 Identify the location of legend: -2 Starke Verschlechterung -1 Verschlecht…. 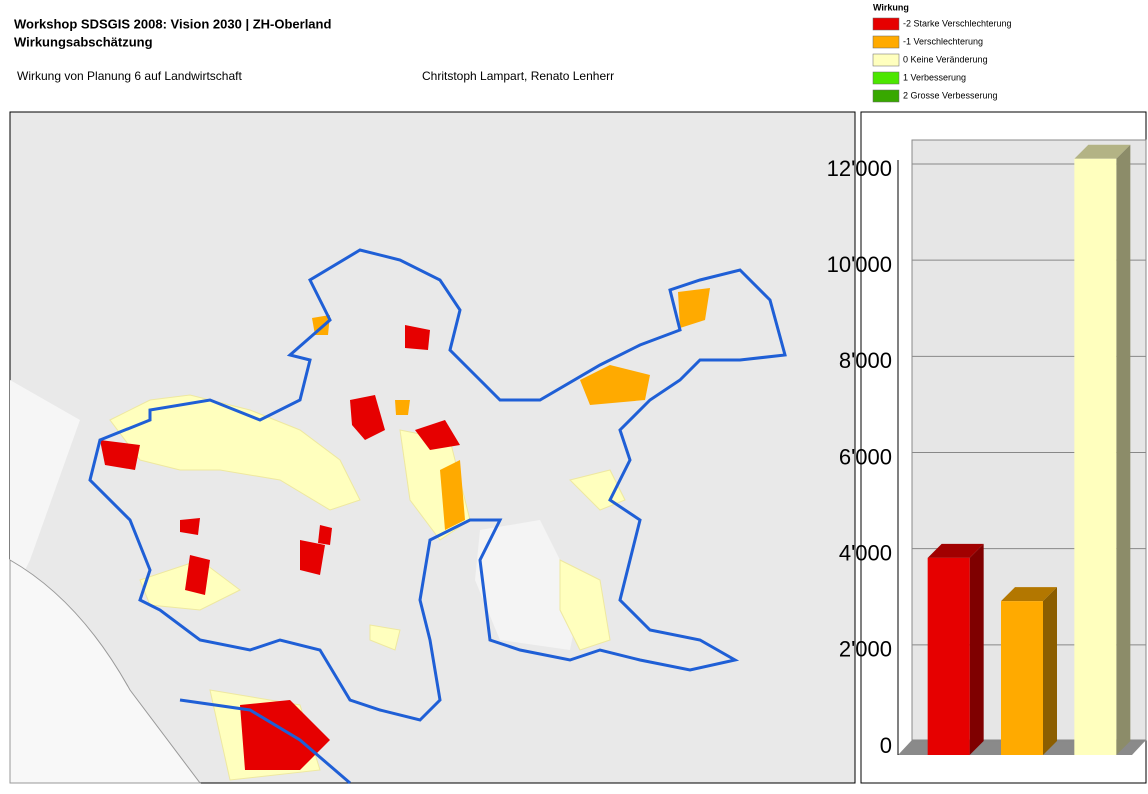
(942, 60).